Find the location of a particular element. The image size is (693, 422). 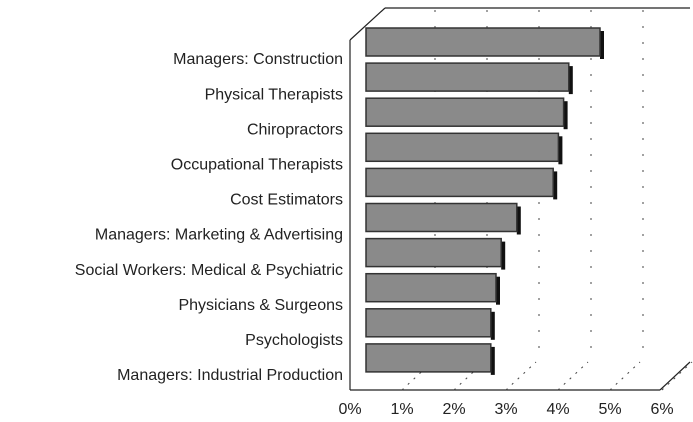

y-tick-label: Occupational Therapists is located at coordinates (257, 165).